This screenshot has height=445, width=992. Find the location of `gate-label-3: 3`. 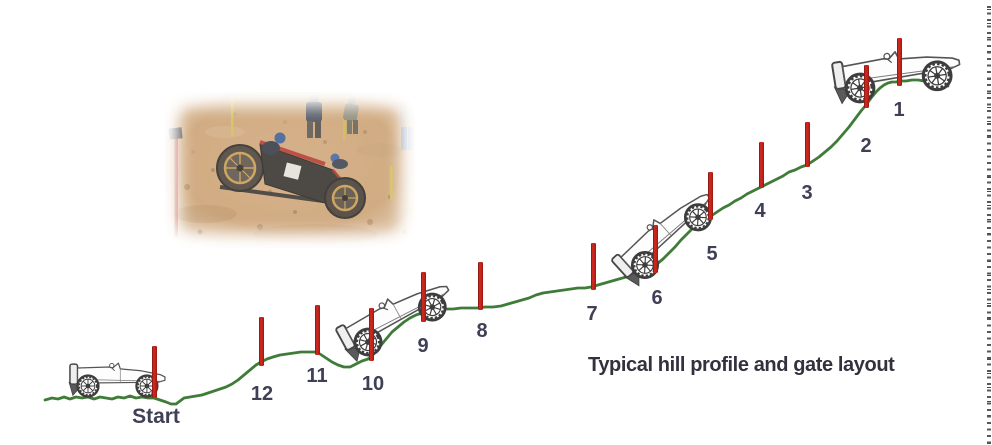

gate-label-3: 3 is located at coordinates (807, 193).